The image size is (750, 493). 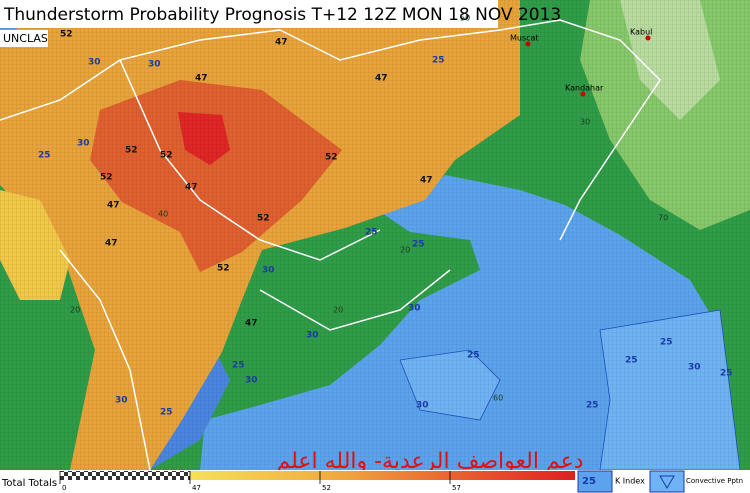 What do you see at coordinates (589, 481) in the screenshot?
I see `k-index-sample: 25` at bounding box center [589, 481].